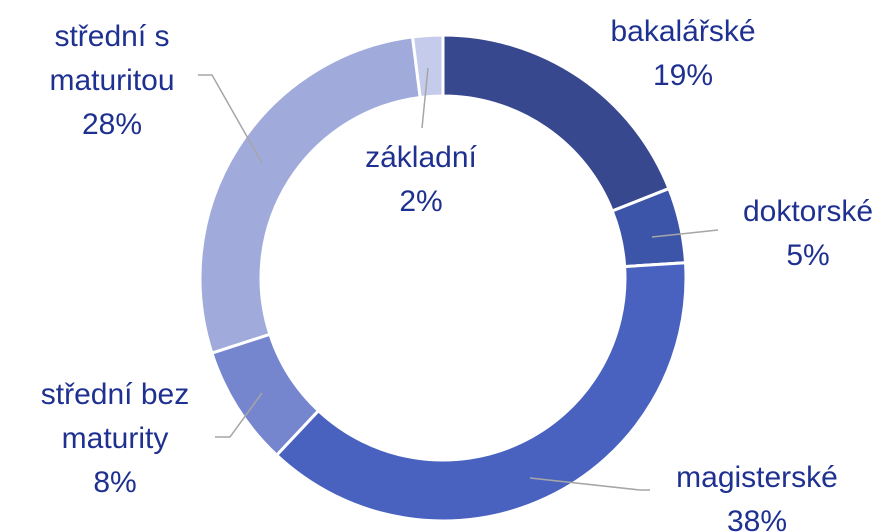 This screenshot has width=892, height=532. I want to click on data-label: doktorské 5%, so click(808, 234).